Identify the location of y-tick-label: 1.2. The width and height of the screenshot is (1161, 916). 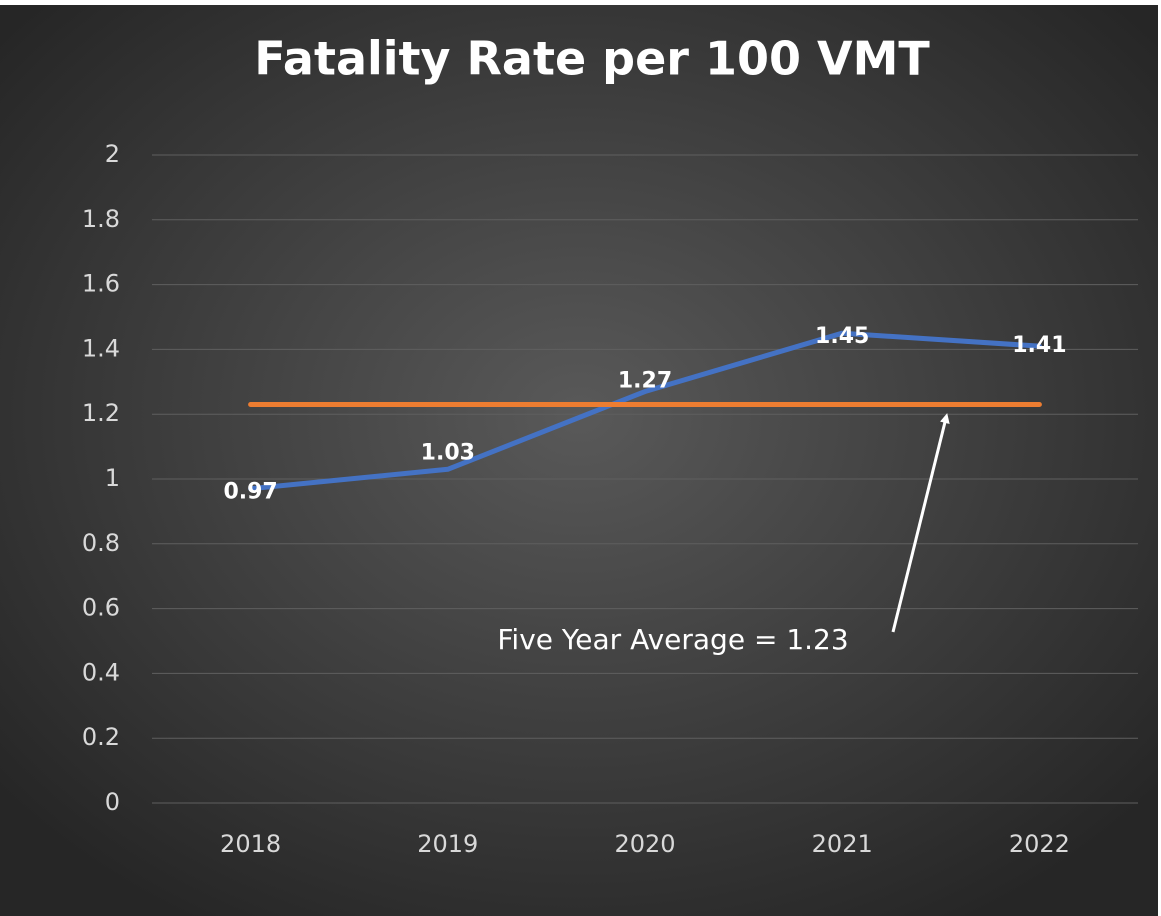
(101, 413).